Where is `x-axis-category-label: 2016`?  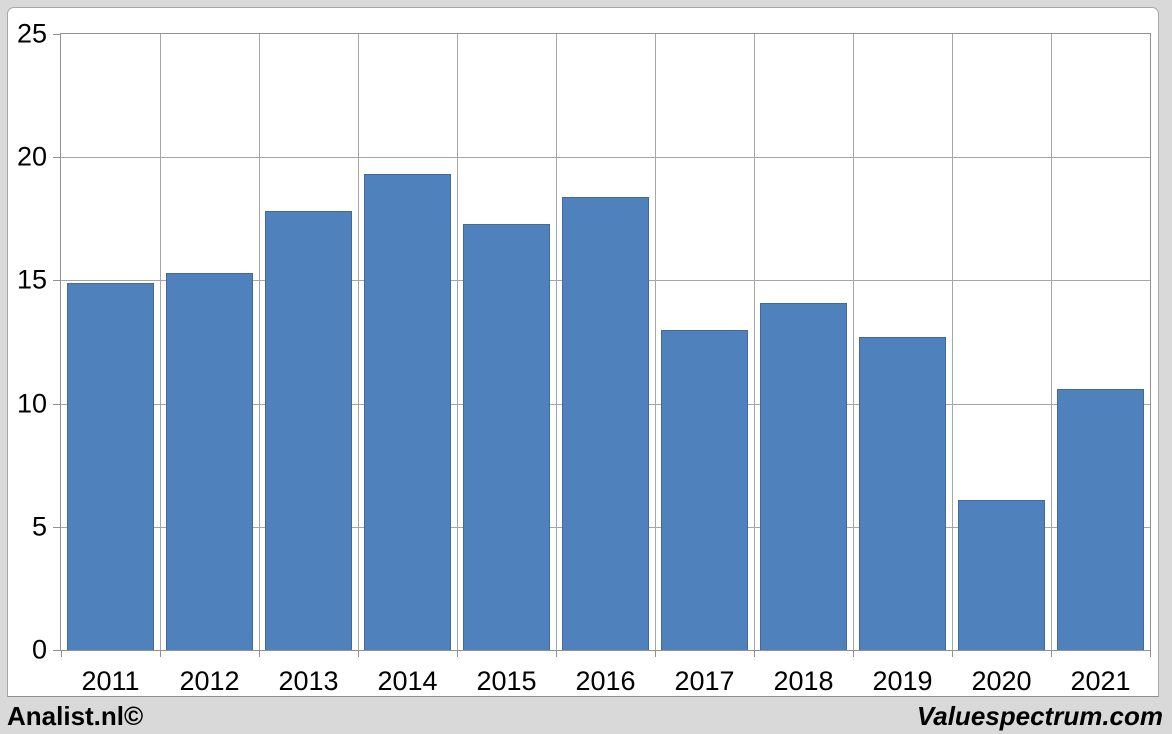
x-axis-category-label: 2016 is located at coordinates (605, 681).